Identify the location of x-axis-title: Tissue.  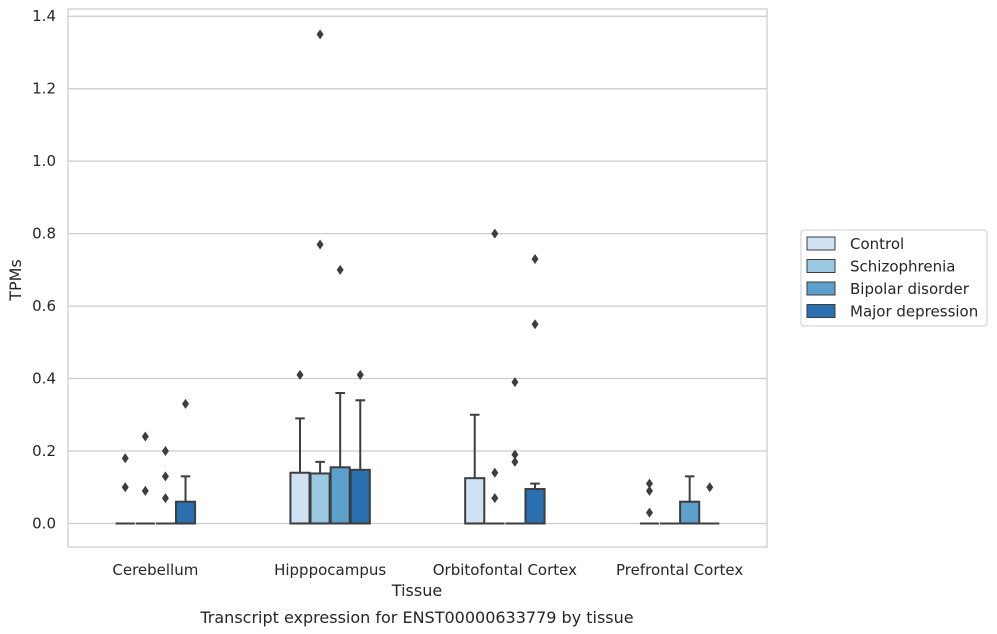
(416, 590).